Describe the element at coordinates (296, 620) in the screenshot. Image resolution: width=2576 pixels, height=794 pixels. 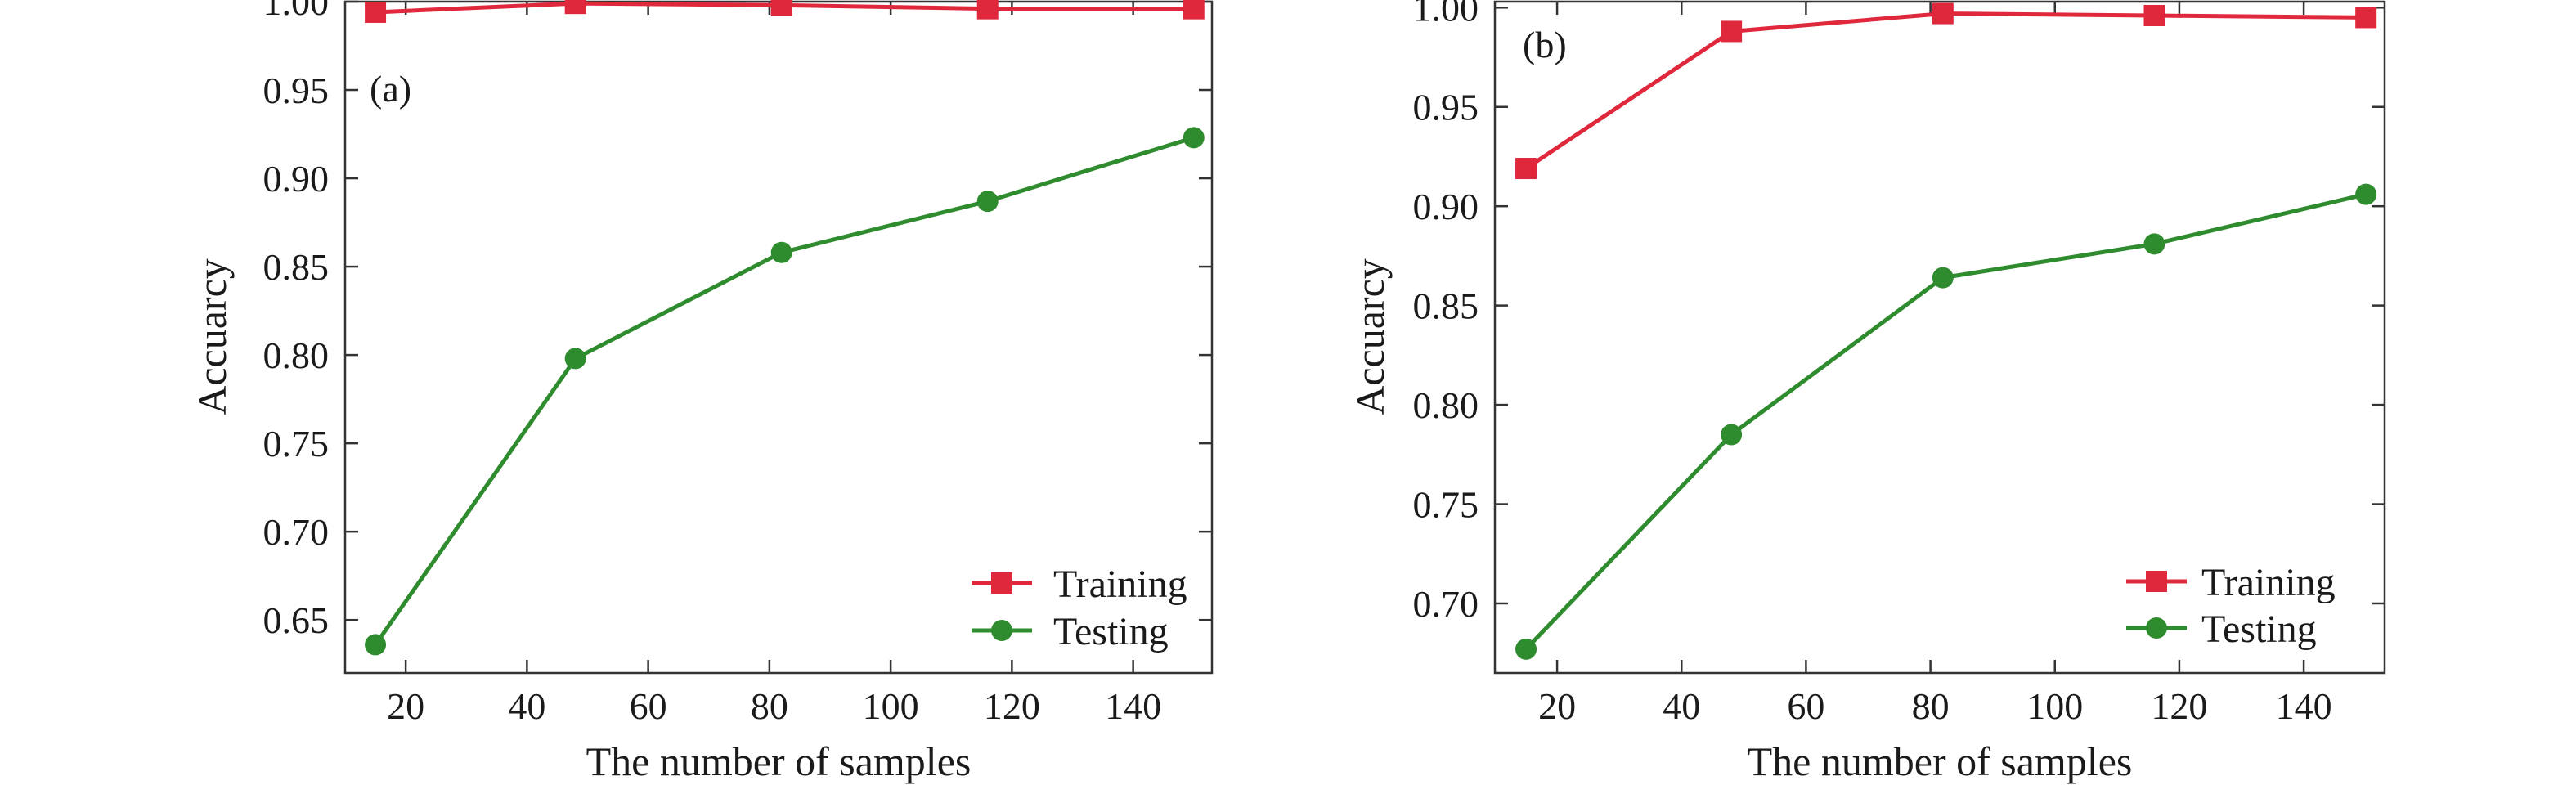
I see `y-tick-label: 0.65` at that location.